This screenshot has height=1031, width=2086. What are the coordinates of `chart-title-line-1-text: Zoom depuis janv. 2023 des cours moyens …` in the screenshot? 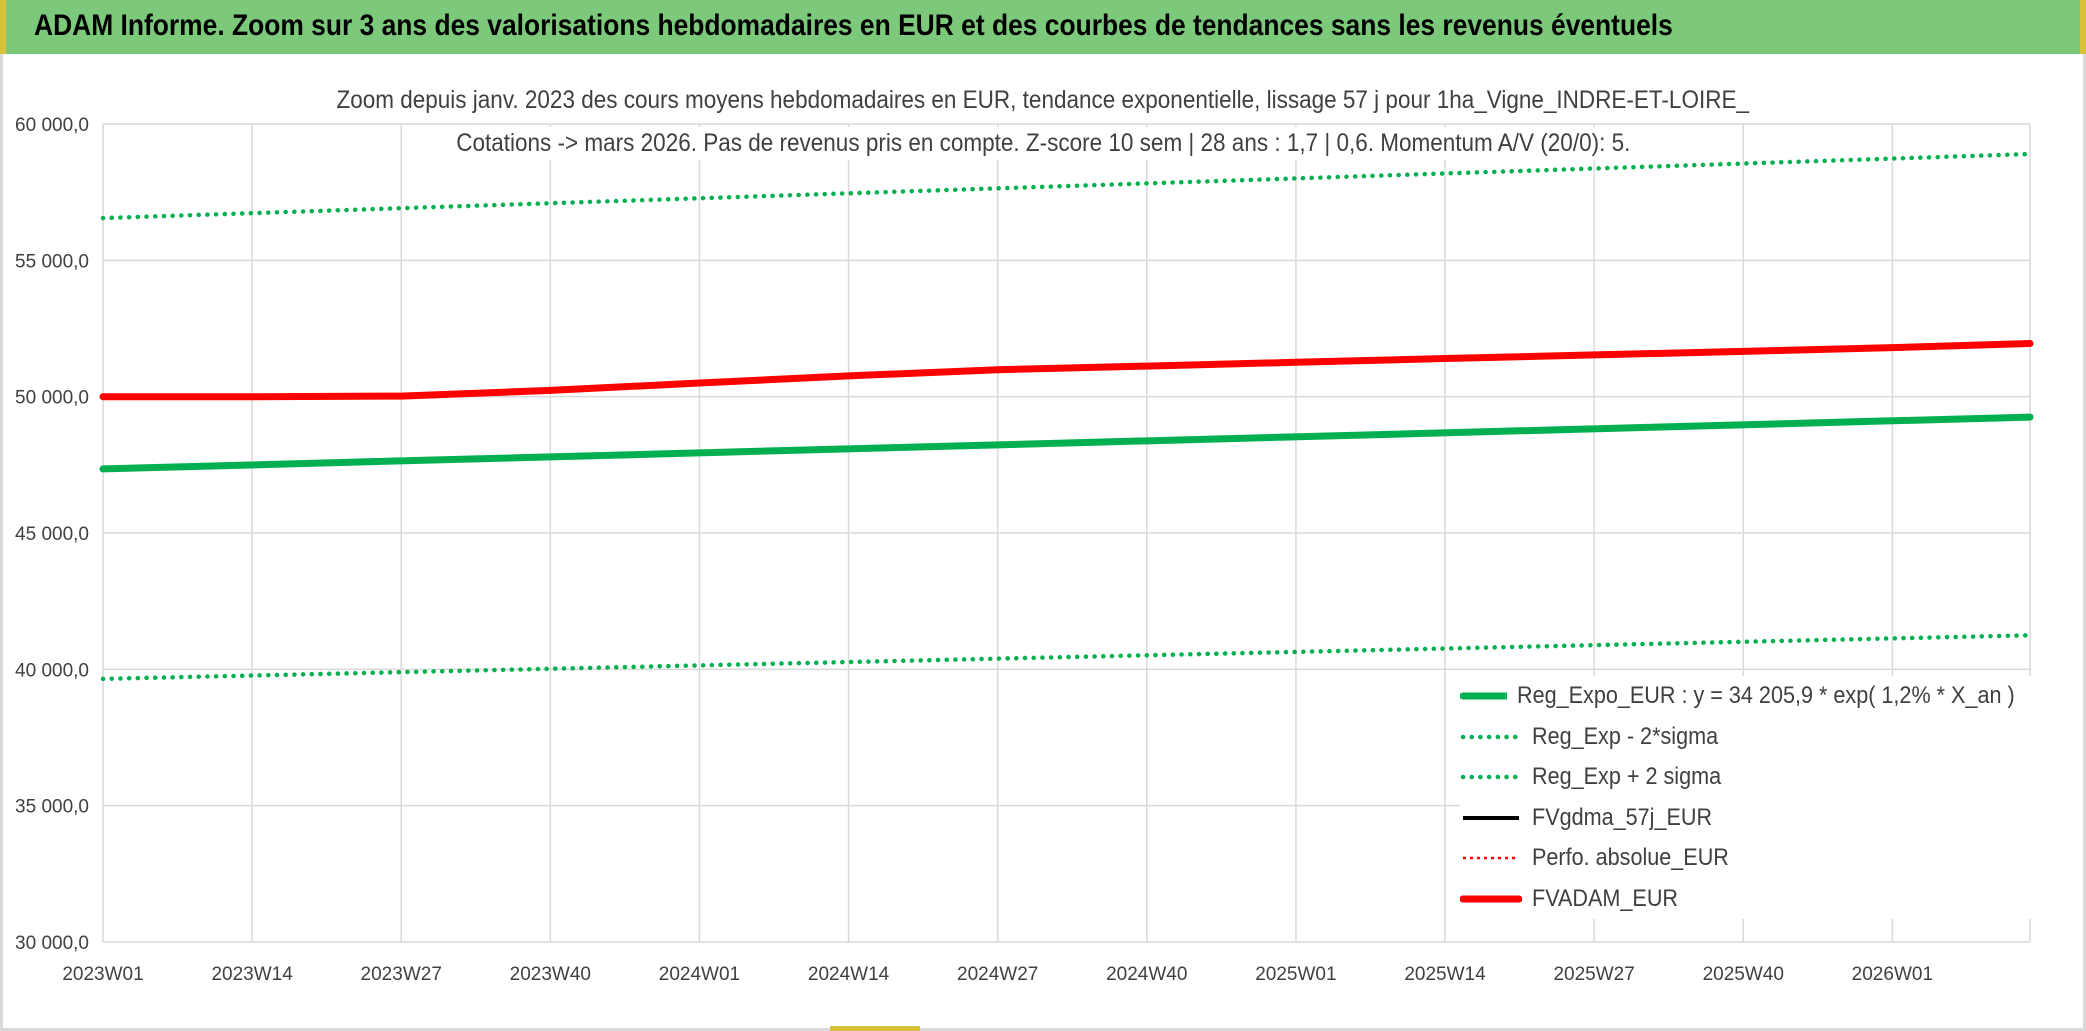 It's located at (1043, 100).